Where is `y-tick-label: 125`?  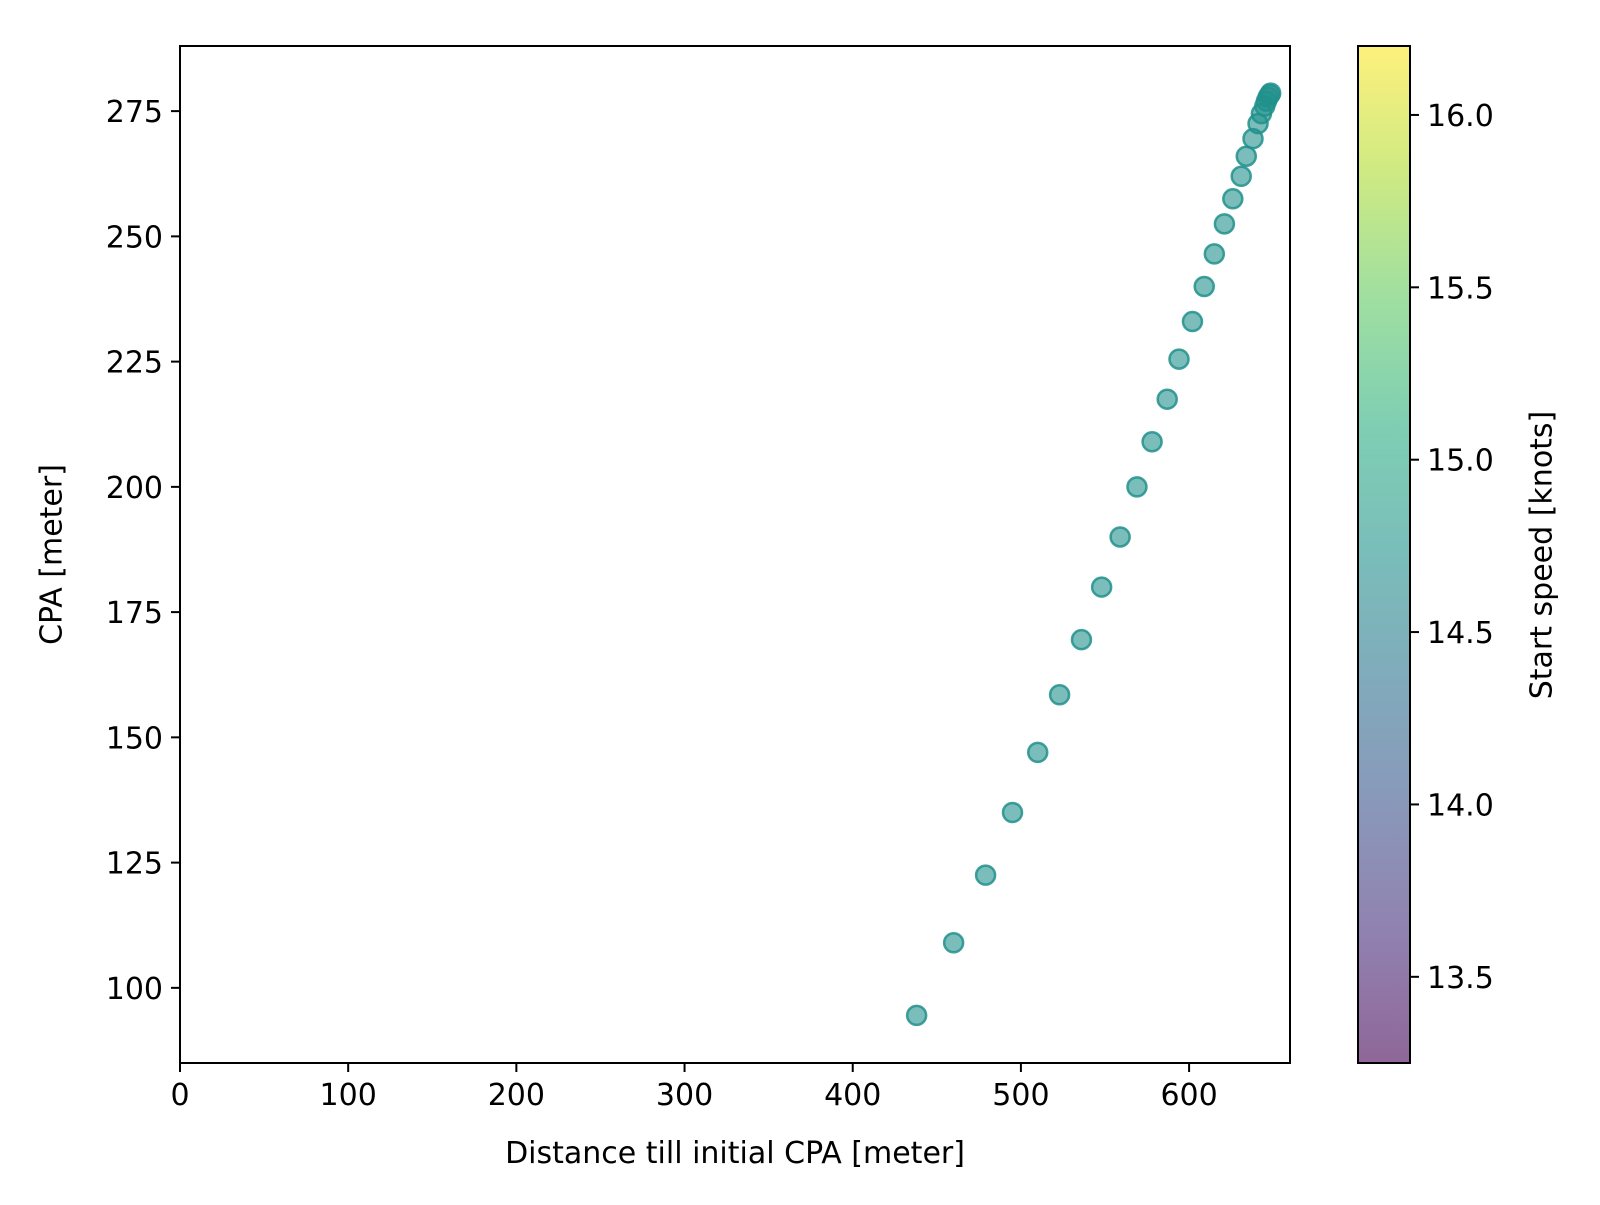 y-tick-label: 125 is located at coordinates (134, 864).